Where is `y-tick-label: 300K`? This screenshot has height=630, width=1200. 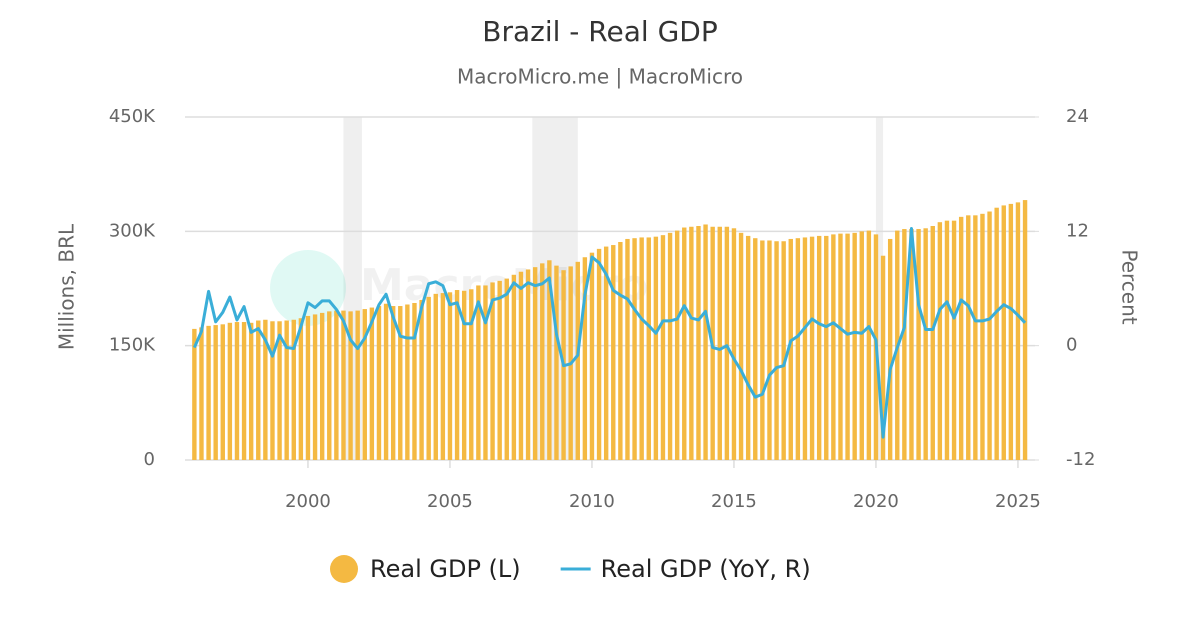
y-tick-label: 300K is located at coordinates (132, 230).